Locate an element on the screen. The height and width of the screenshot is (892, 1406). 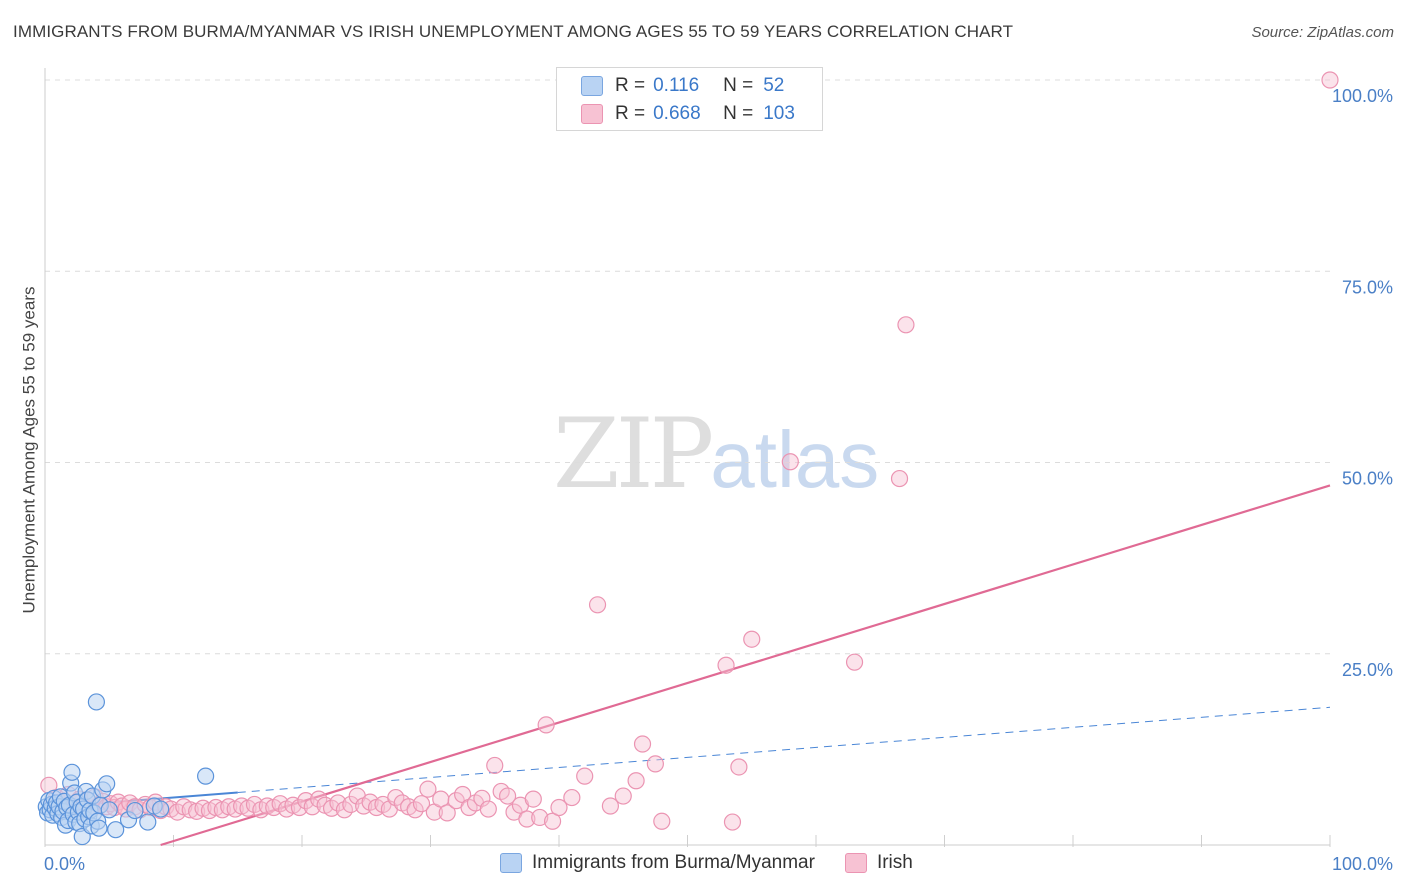
legend-n-value: 103 is located at coordinates (779, 113).